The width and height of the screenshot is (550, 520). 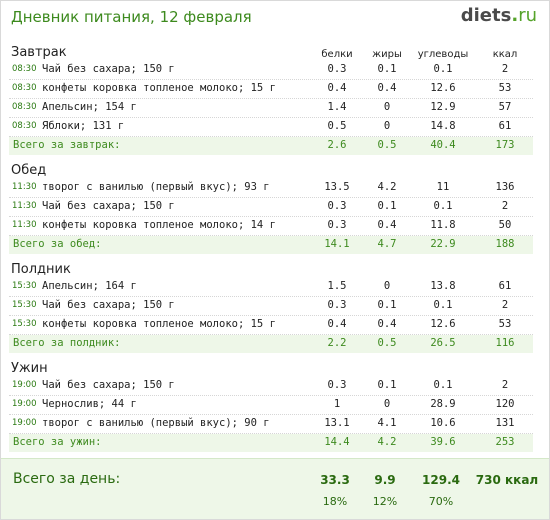 What do you see at coordinates (443, 442) in the screenshot?
I see `meal-total-carbs: 39.6` at bounding box center [443, 442].